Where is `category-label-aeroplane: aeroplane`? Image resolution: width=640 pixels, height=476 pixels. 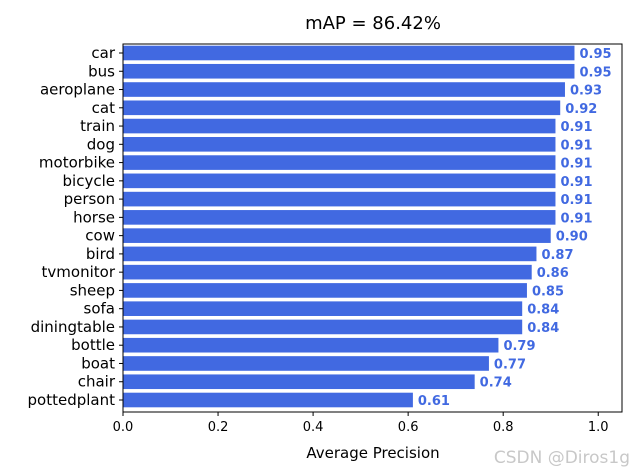
category-label-aeroplane: aeroplane is located at coordinates (77, 90).